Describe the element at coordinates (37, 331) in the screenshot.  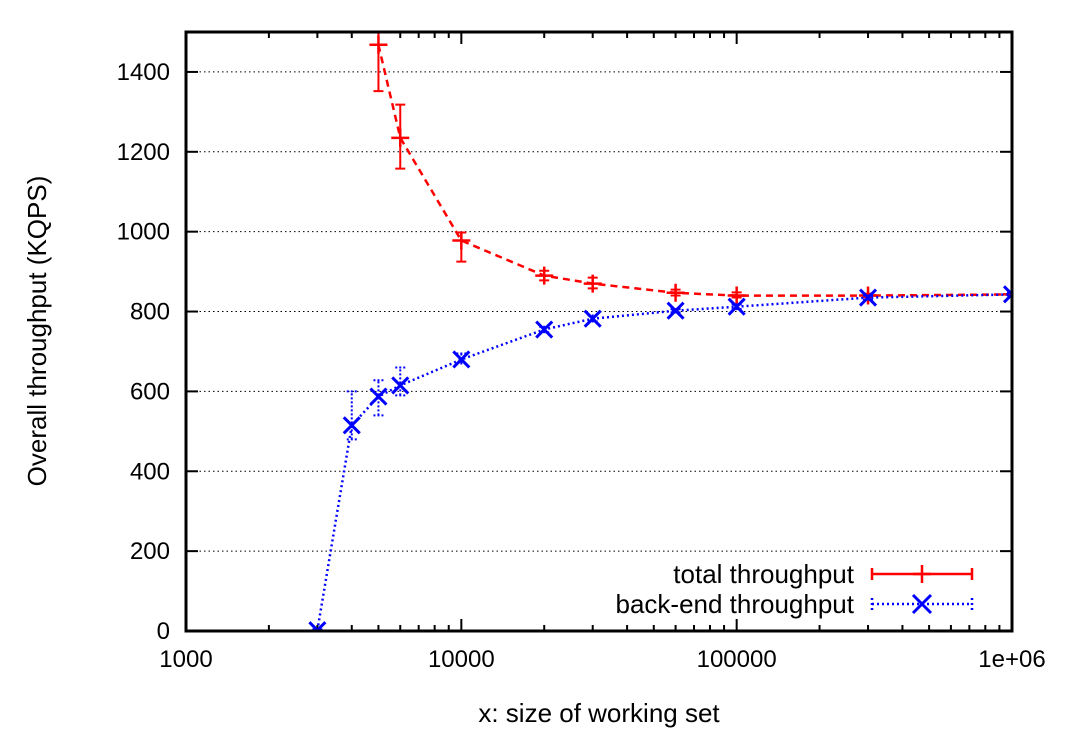
I see `y-axis-title: Overall throughput (KQPS)` at that location.